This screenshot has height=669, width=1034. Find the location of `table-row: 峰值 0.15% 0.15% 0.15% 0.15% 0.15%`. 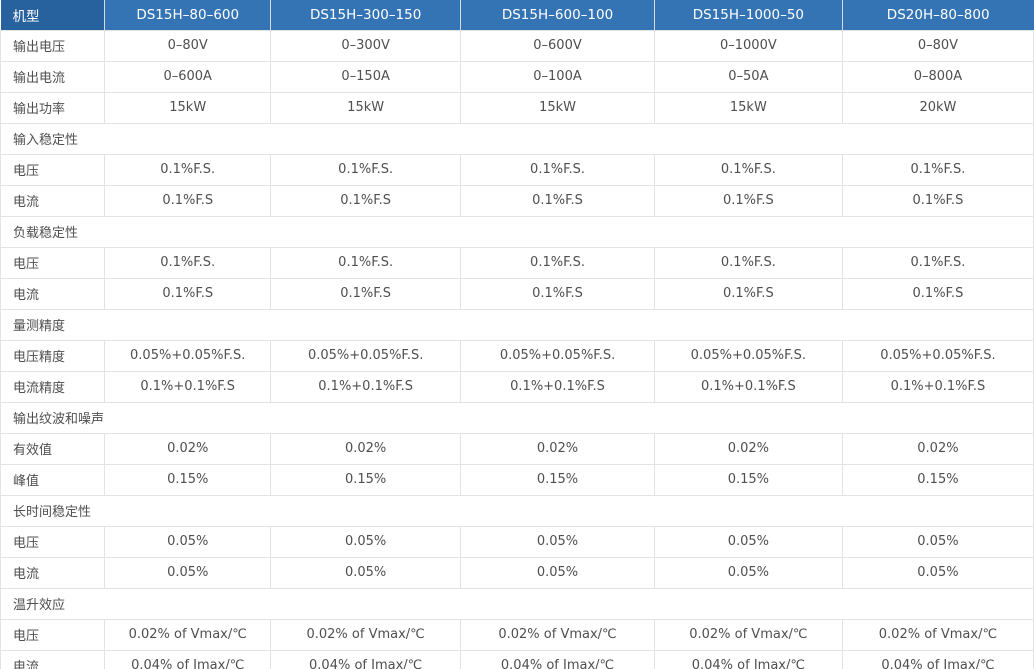

table-row: 峰值 0.15% 0.15% 0.15% 0.15% 0.15% is located at coordinates (517, 479).